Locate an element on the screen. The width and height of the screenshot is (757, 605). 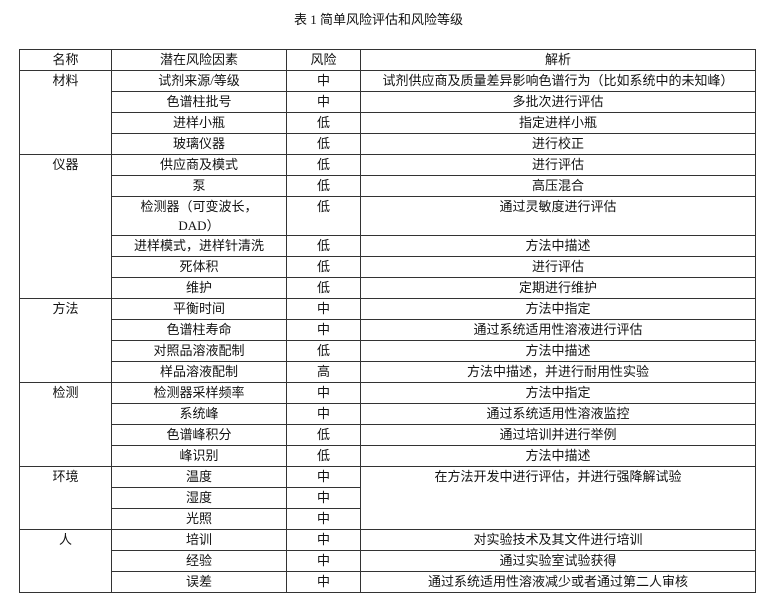
table-row: 系统峰中通过系统适用性溶液监控 is located at coordinates (388, 414).